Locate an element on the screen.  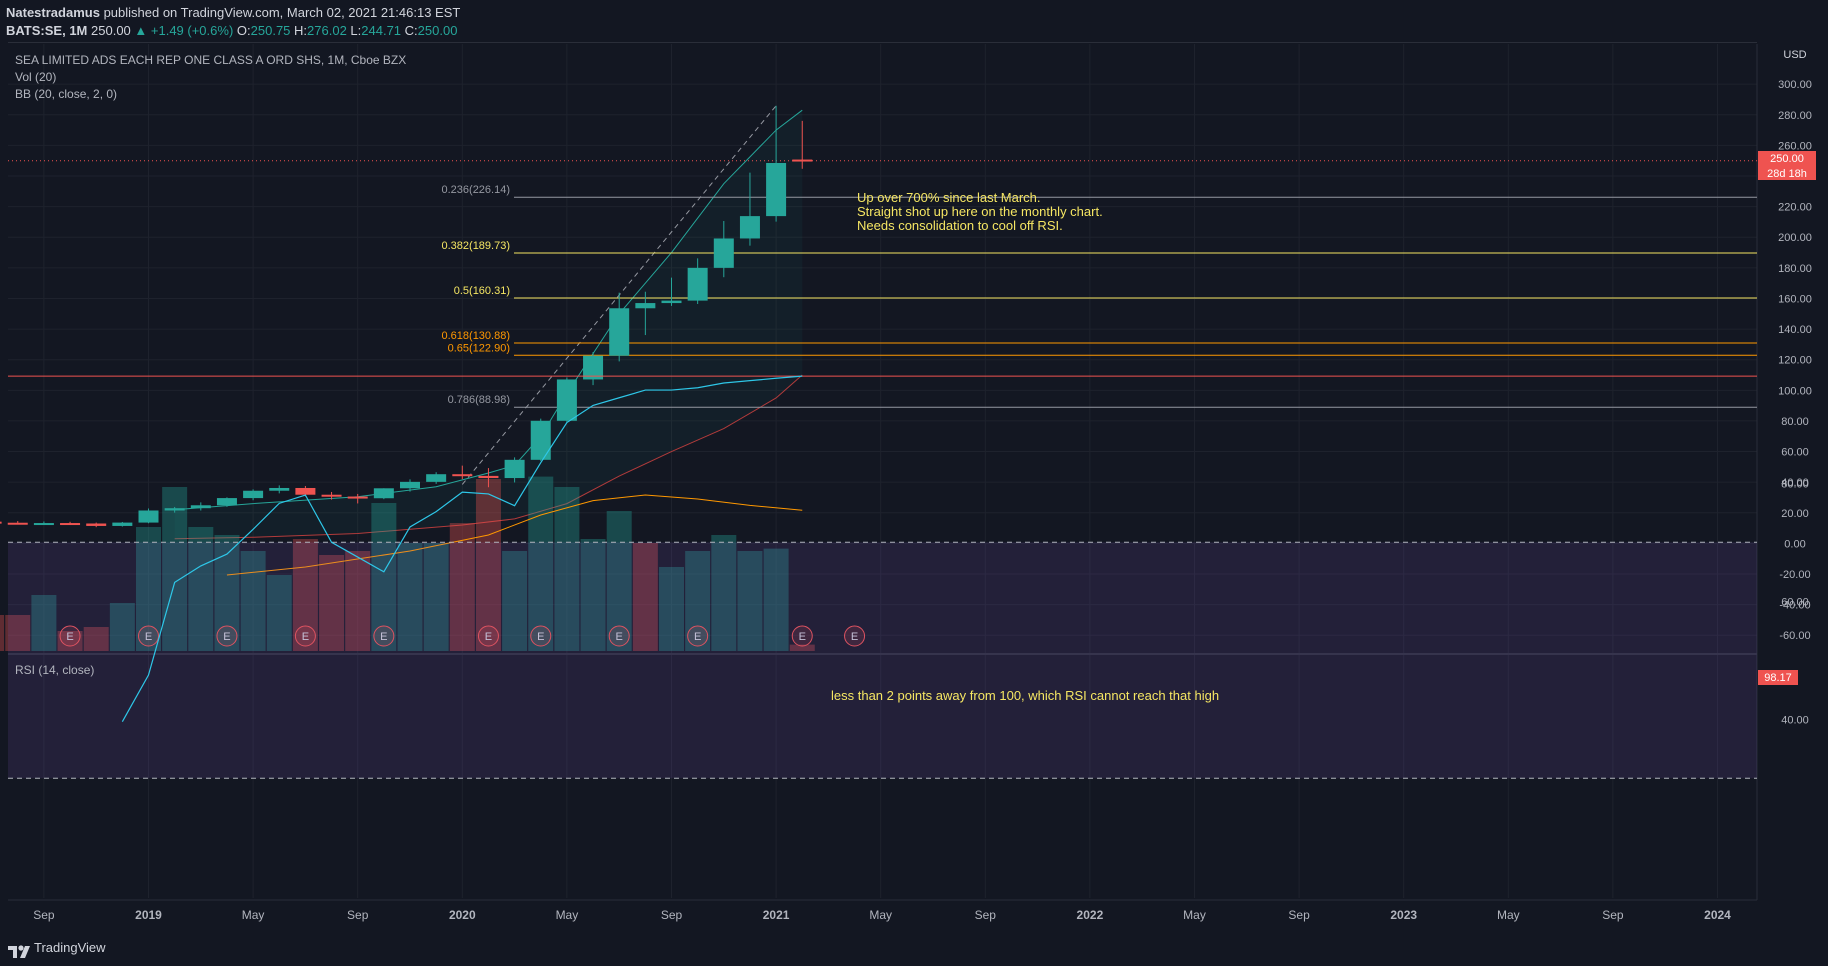
quote-change: ▲ +1.49 (+0.6%) is located at coordinates (184, 30).